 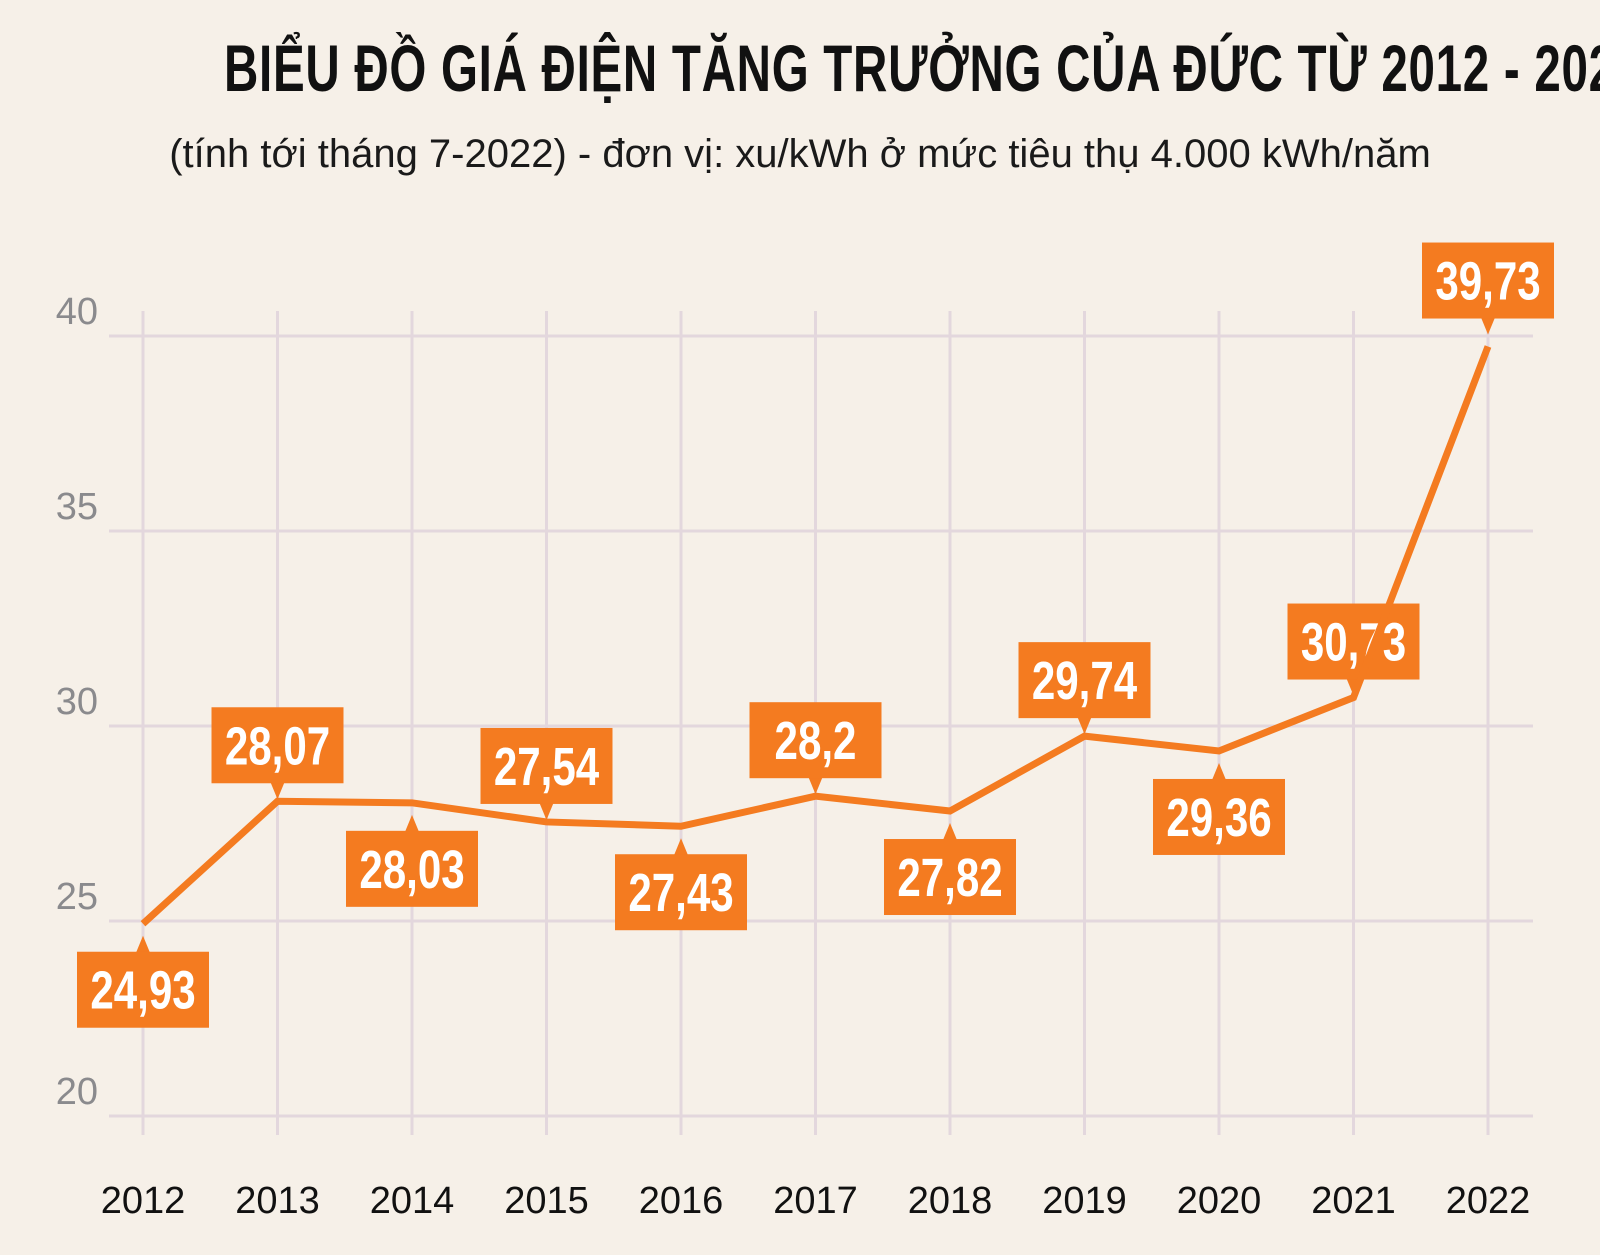 I want to click on data-label-text: 24,93, so click(x=142, y=991).